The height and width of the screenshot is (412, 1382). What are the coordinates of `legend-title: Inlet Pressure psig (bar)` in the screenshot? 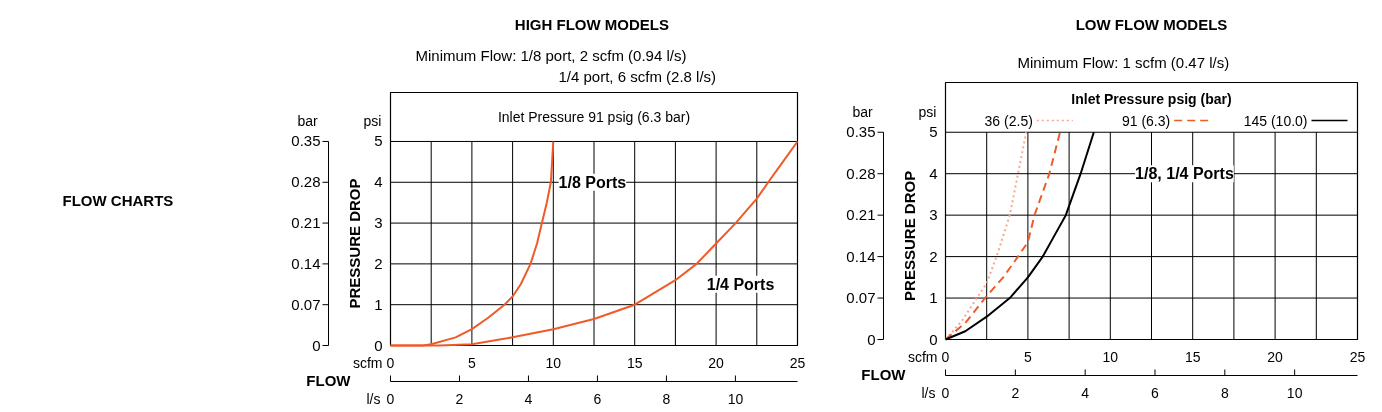 It's located at (1151, 98).